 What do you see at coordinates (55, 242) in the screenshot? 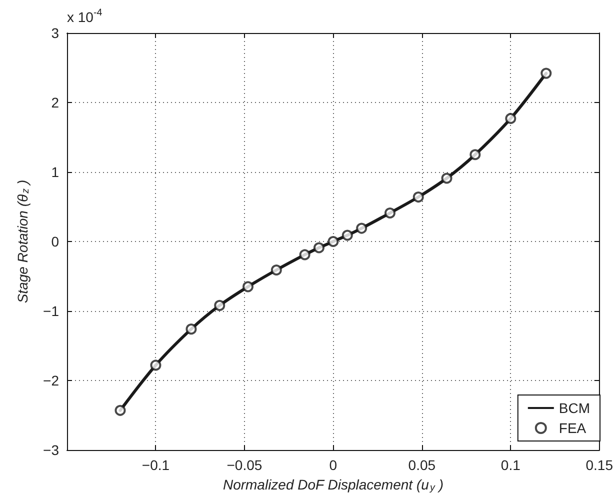
I see `y-tick-label: 0` at bounding box center [55, 242].